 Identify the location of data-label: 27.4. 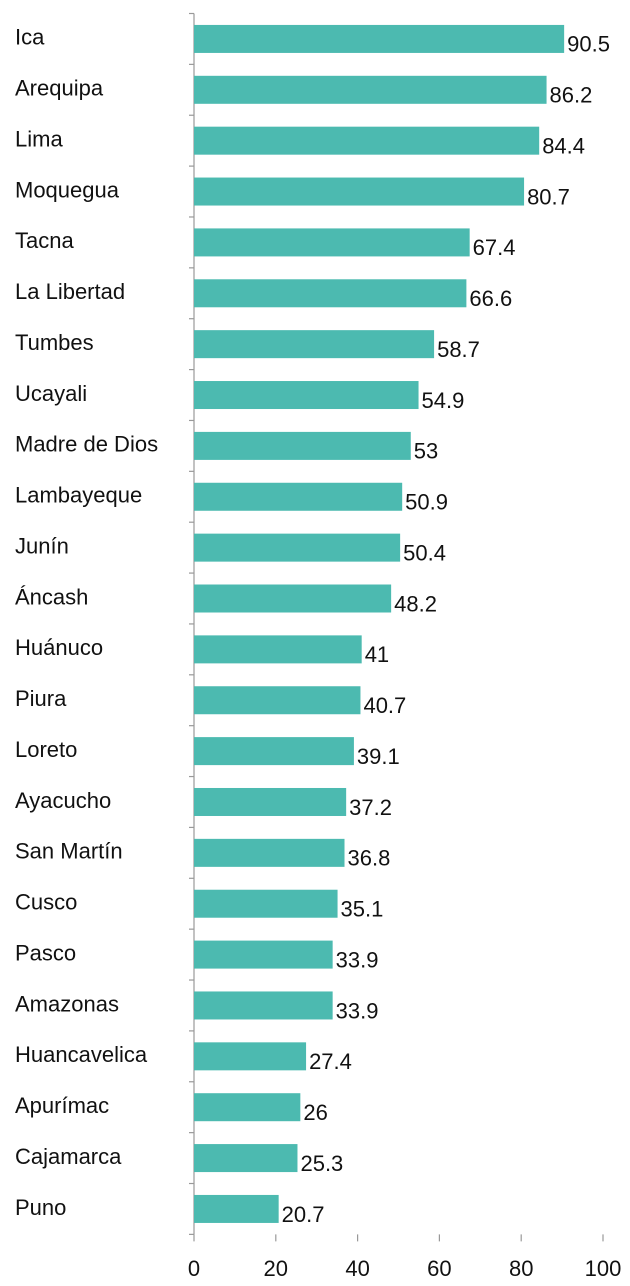
(330, 1061).